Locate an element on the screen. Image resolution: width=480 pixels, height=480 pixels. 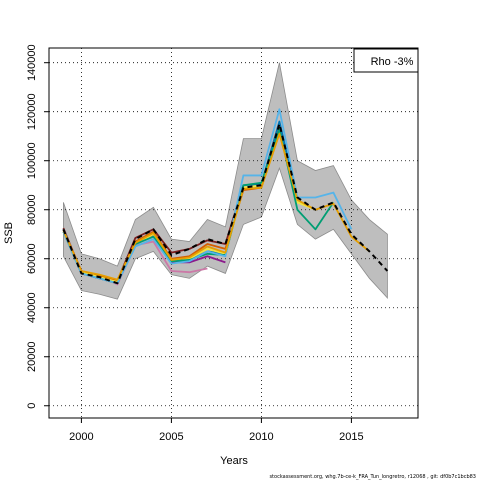
x-tick-label: 2015 is located at coordinates (351, 437).